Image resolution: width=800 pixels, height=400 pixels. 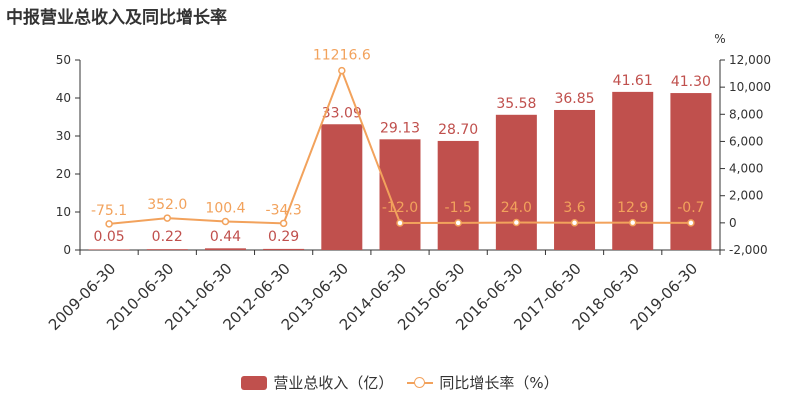 I want to click on bar-data-label: 0.44, so click(x=225, y=237).